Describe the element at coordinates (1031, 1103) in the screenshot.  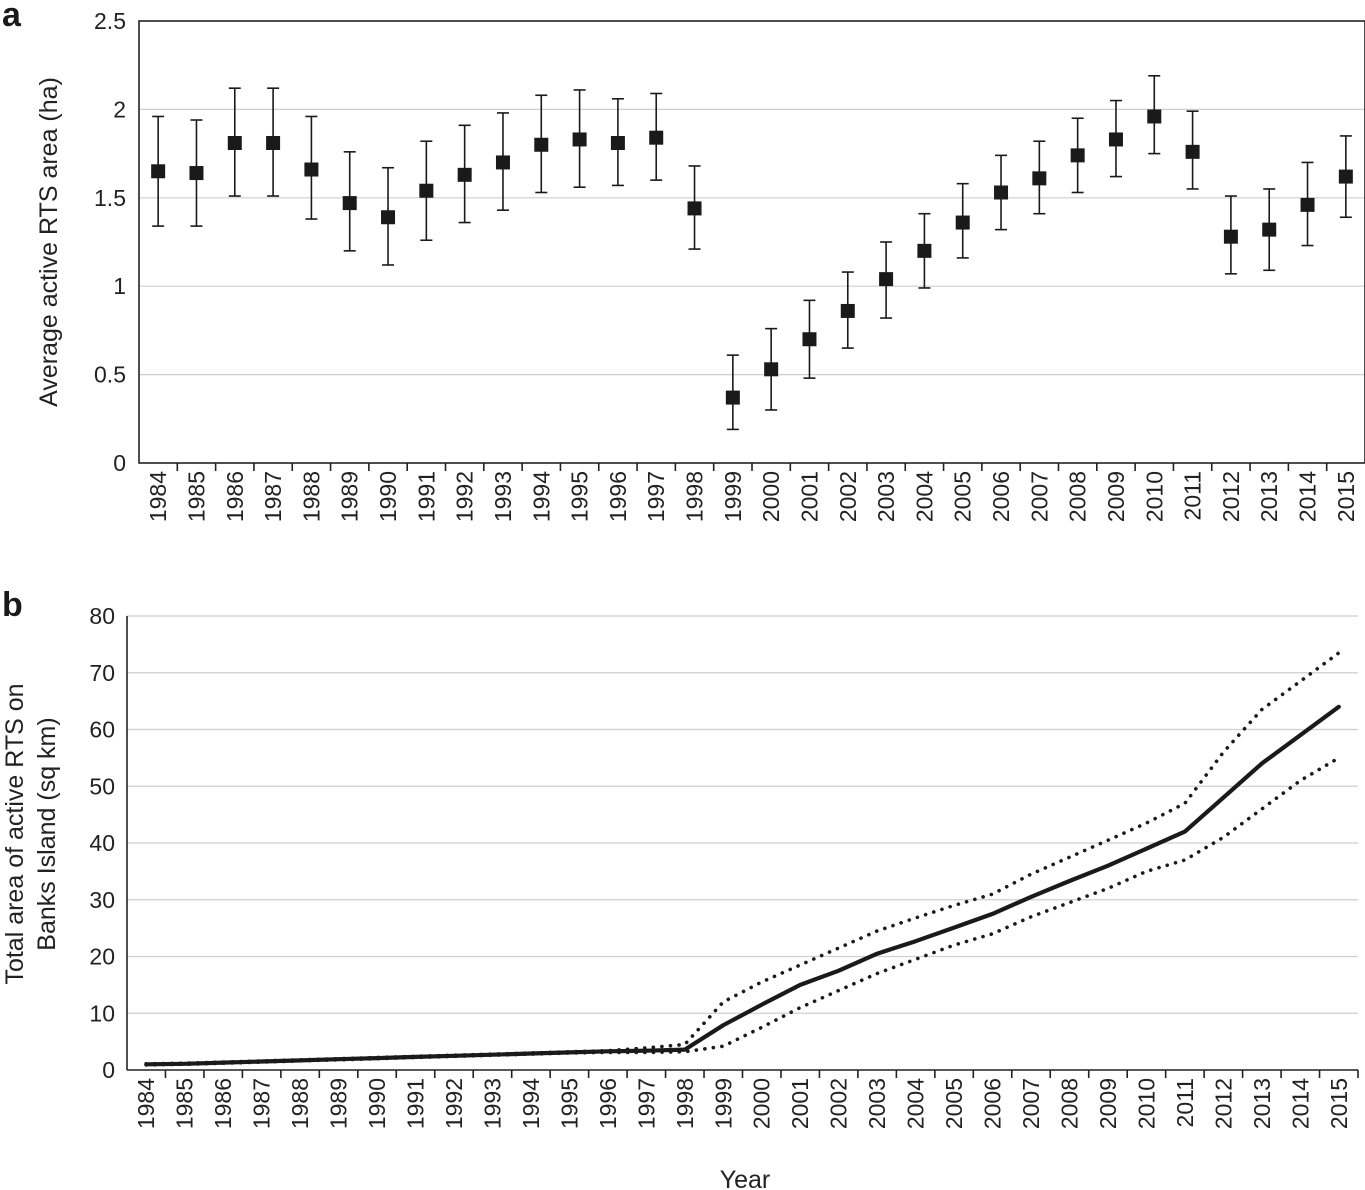
I see `panel-b-x-tick-label: 2007` at that location.